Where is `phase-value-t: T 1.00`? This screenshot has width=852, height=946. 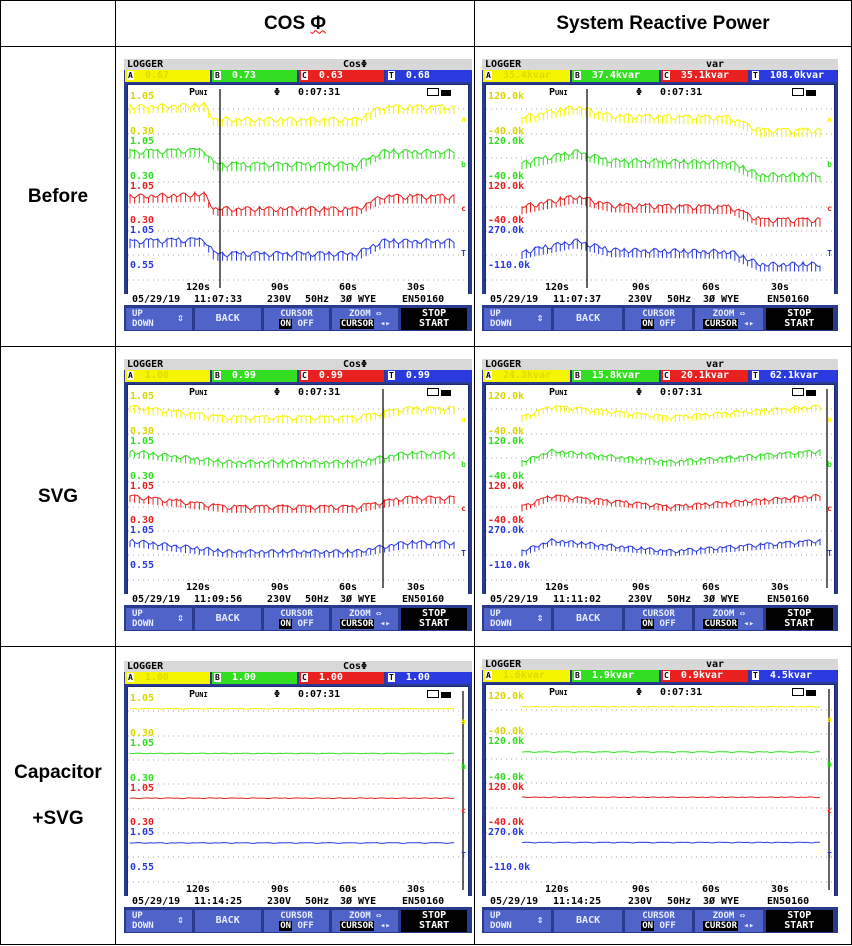
phase-value-t: T 1.00 is located at coordinates (428, 678).